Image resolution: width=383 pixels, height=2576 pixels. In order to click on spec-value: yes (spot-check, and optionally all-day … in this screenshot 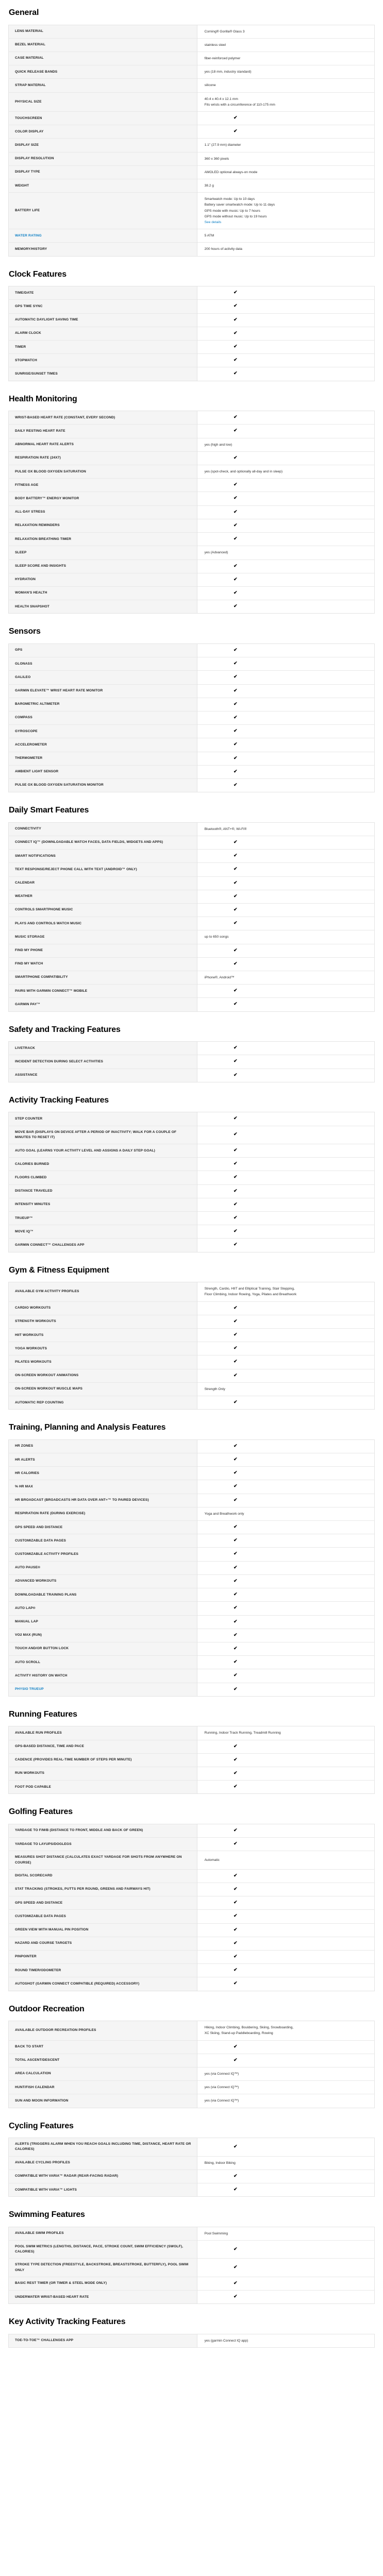, I will do `click(286, 472)`.